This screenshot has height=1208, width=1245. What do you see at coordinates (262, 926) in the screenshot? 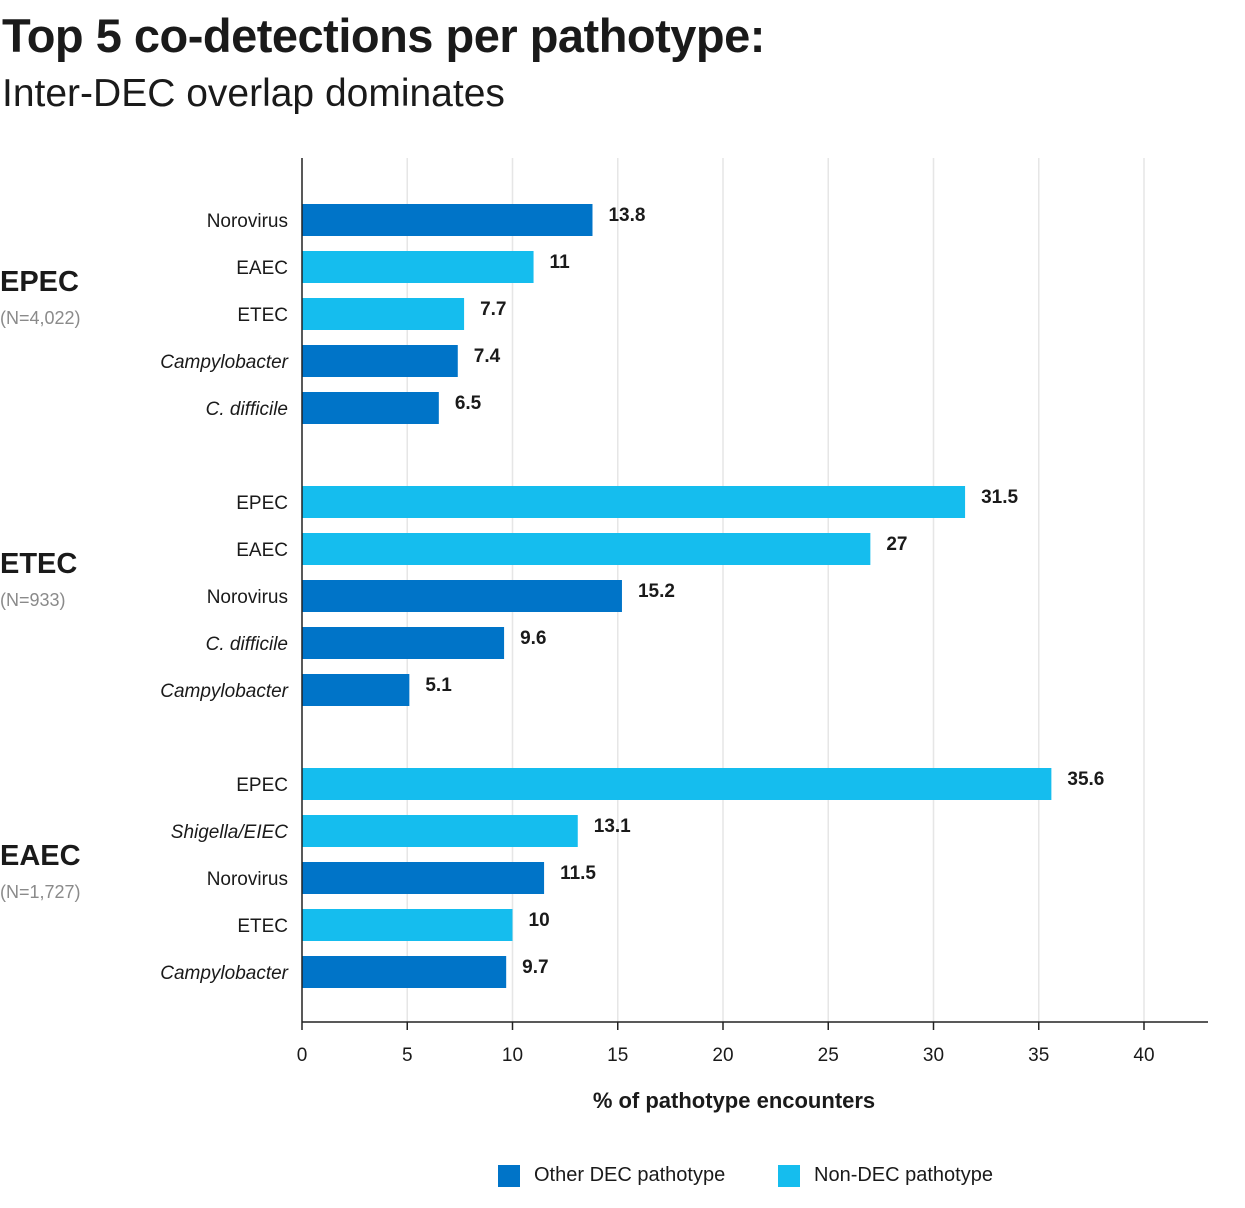
I see `bar-label-eaec-4: ETEC` at bounding box center [262, 926].